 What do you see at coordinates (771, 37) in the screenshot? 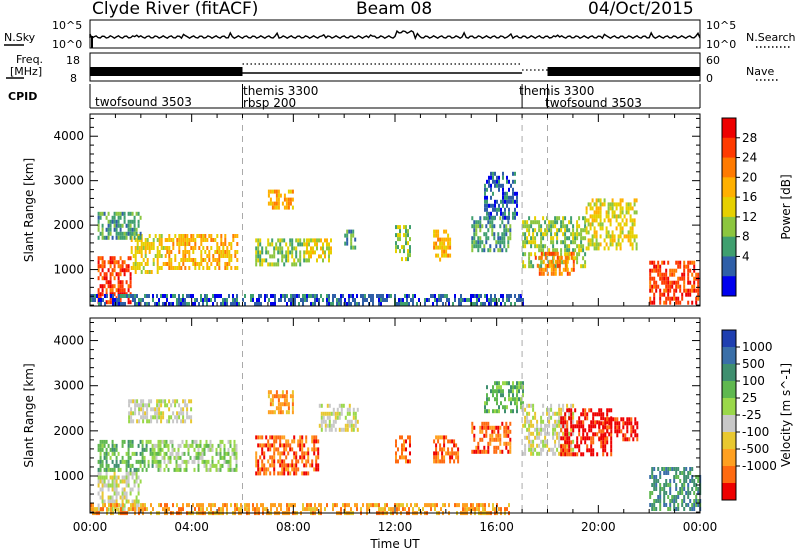
I see `nsearch-label: N.Search` at bounding box center [771, 37].